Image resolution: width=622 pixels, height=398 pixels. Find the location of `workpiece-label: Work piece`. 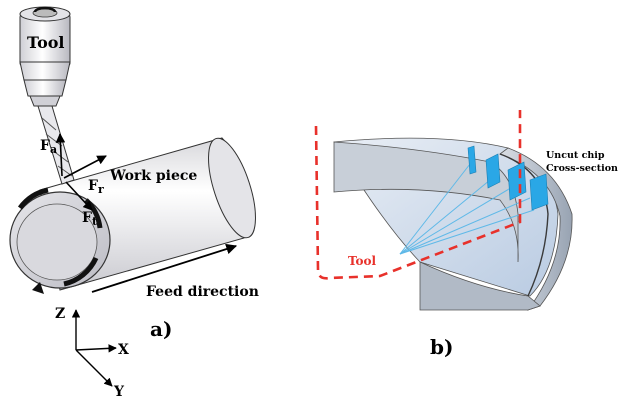

workpiece-label: Work piece is located at coordinates (153, 176).